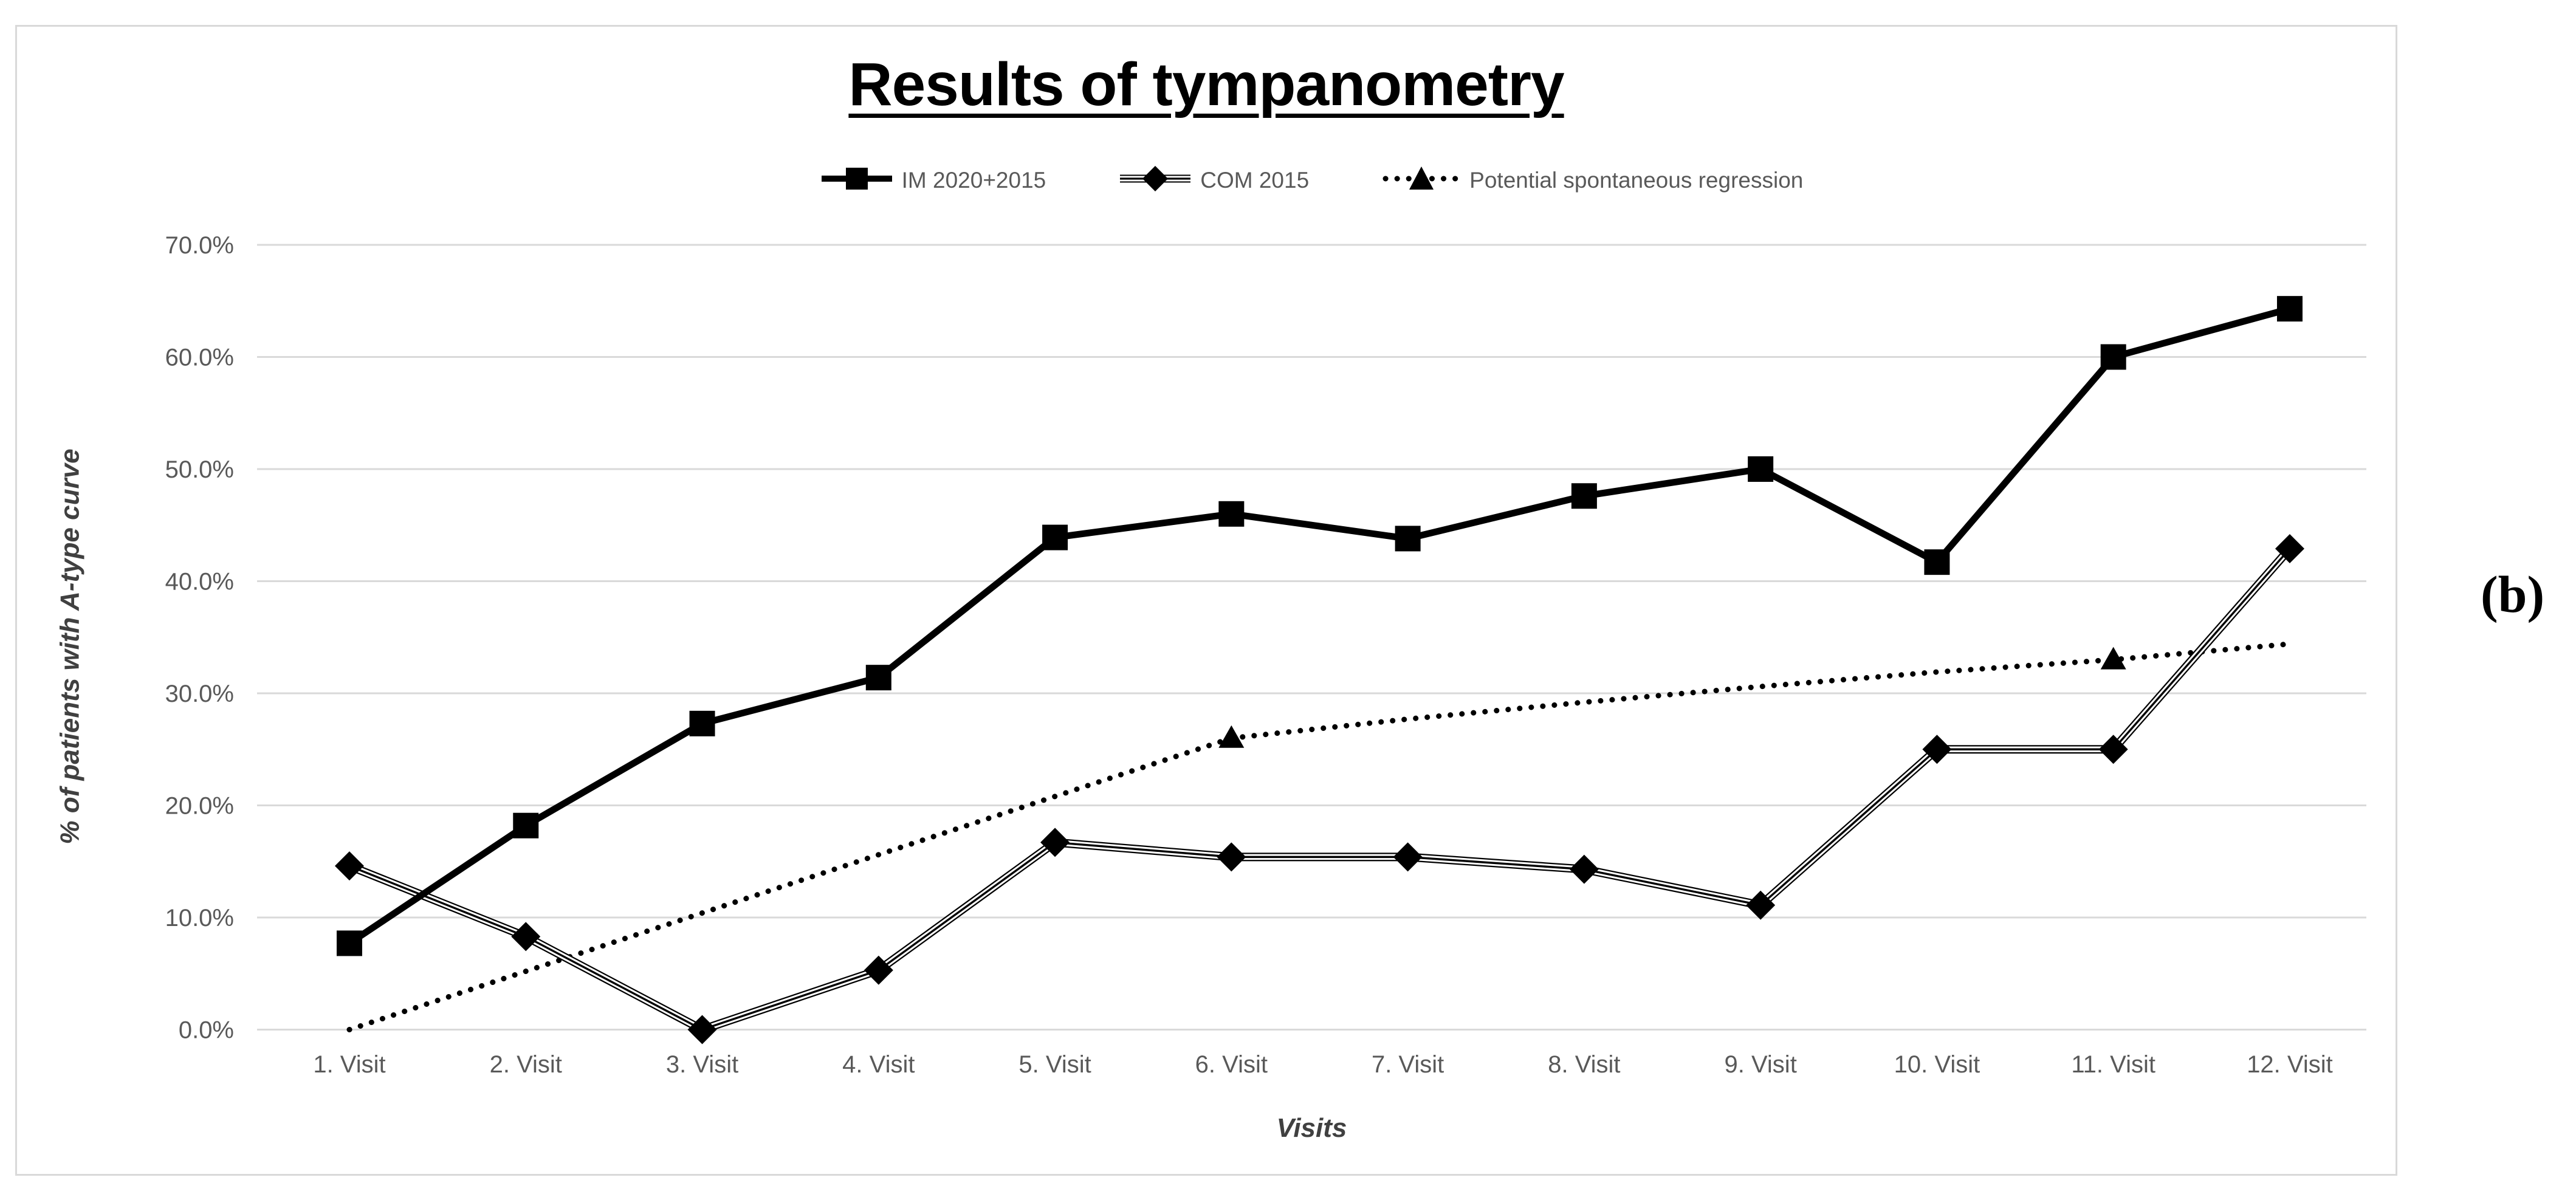 This screenshot has height=1197, width=2576. What do you see at coordinates (1636, 180) in the screenshot?
I see `legend-label-regression: Potential spontaneous regression` at bounding box center [1636, 180].